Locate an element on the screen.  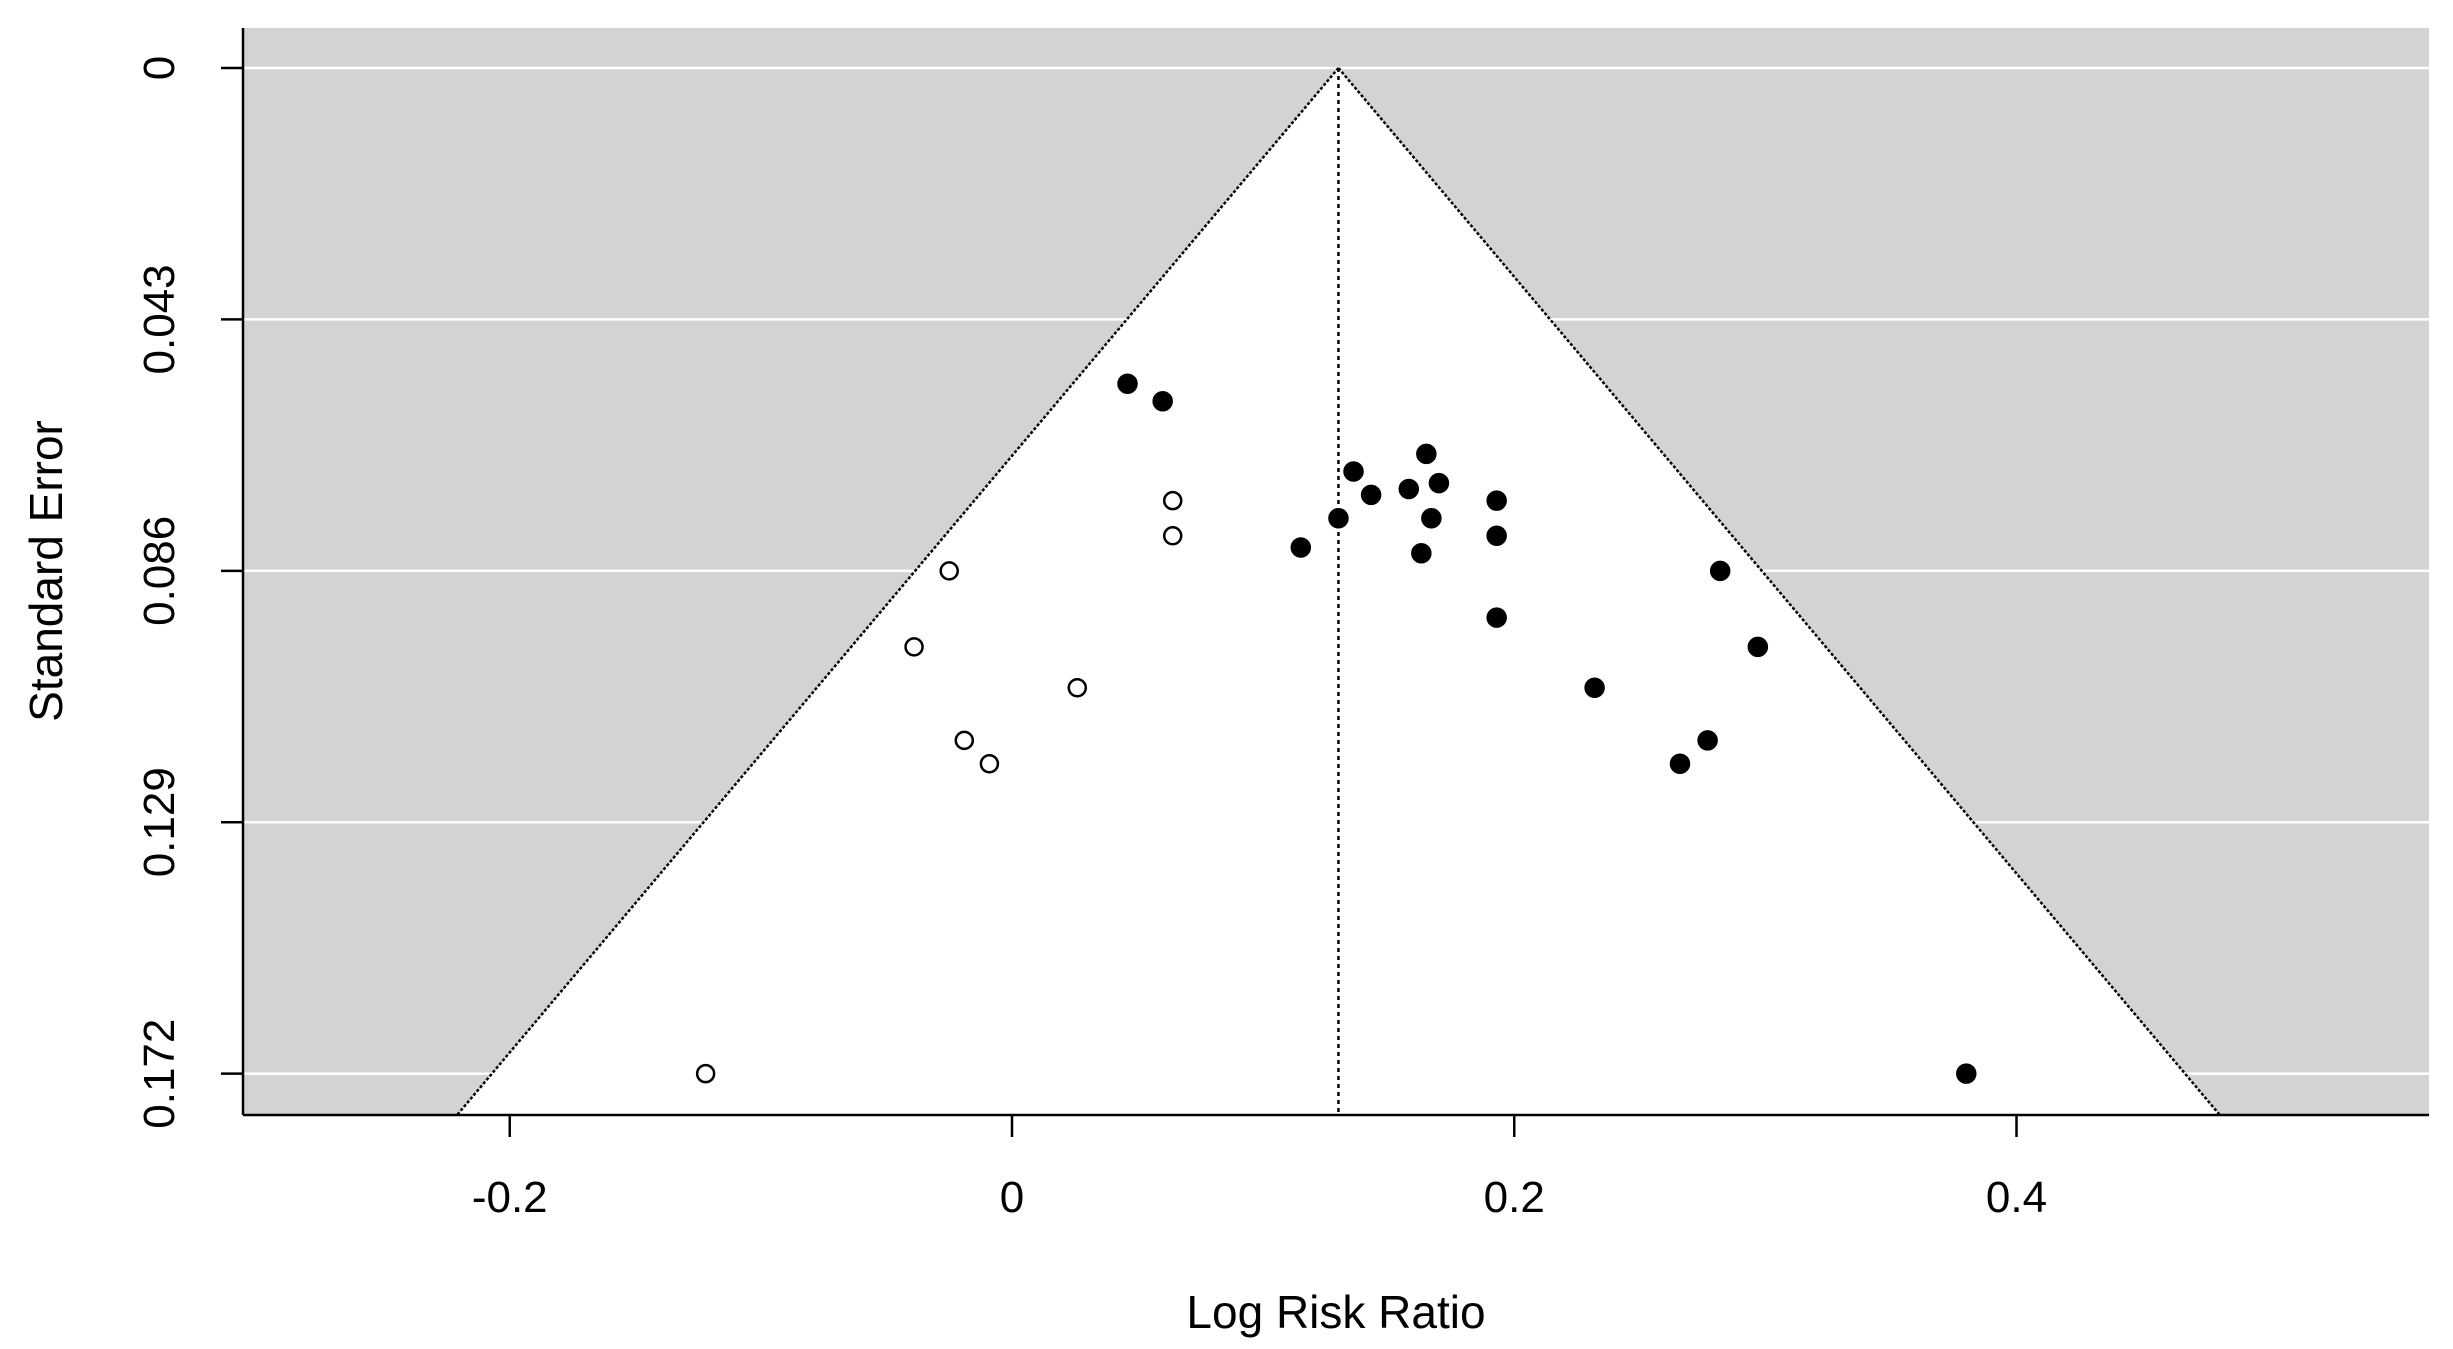
x-tick-label-3: 0.4 is located at coordinates (2016, 1197).